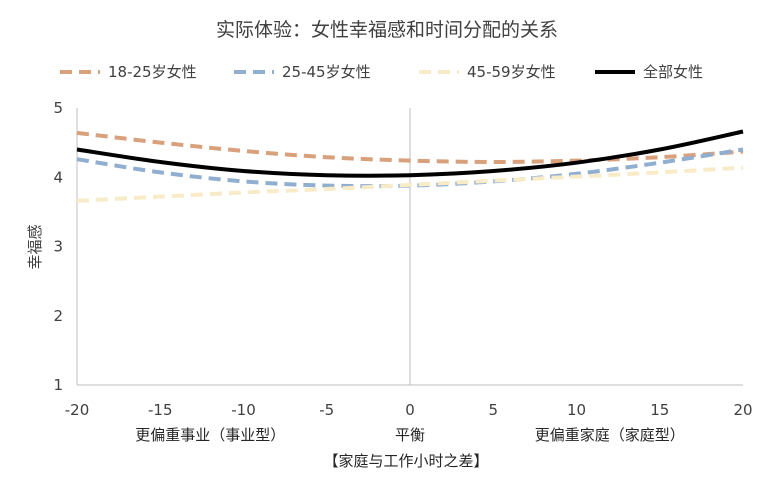 The image size is (775, 498). I want to click on x-tick-label: -15, so click(160, 410).